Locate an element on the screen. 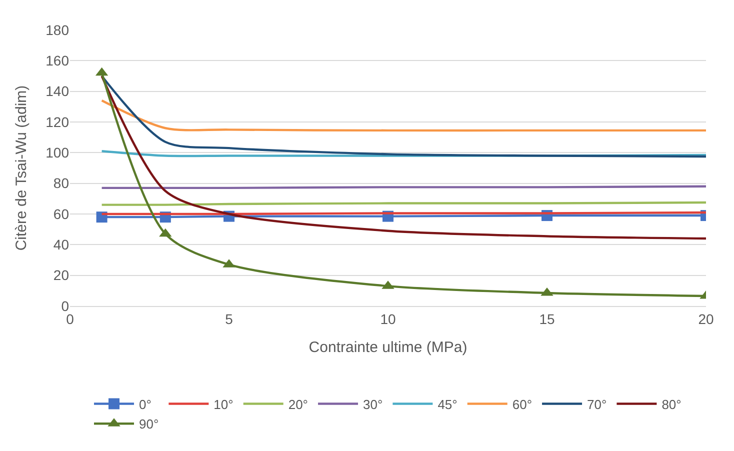 This screenshot has width=734, height=451. legend-label: 45° is located at coordinates (448, 404).